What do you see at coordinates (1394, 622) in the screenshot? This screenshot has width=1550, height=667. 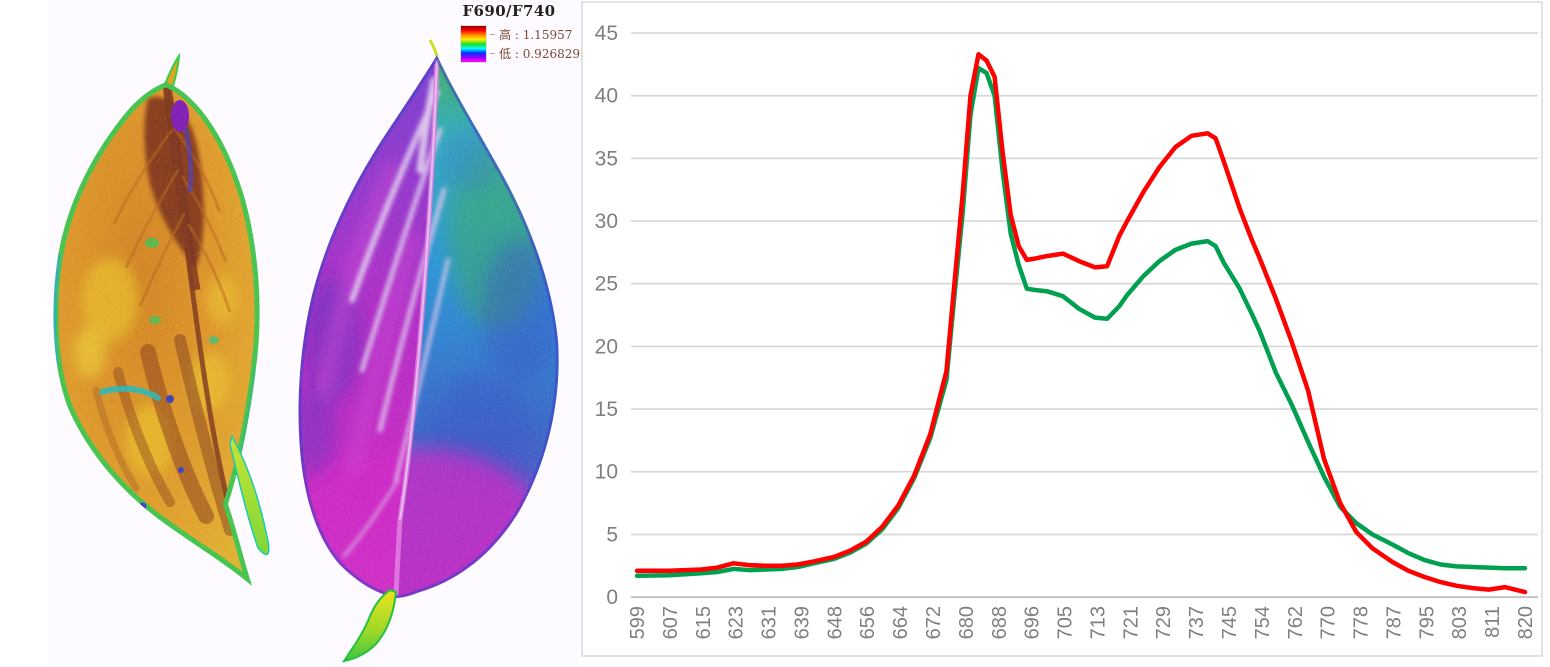 I see `x-tick-label-787: 787` at bounding box center [1394, 622].